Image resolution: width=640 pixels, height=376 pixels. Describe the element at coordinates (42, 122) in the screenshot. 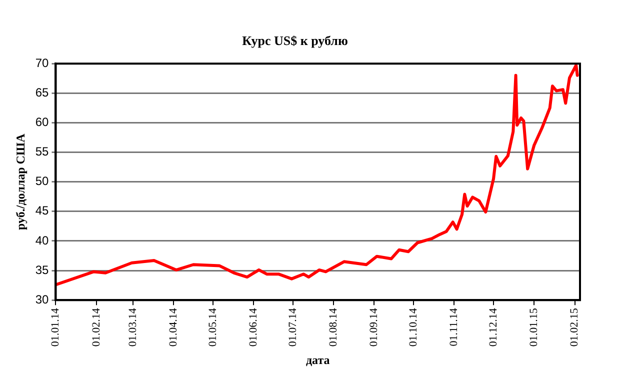

I see `y-tick-label: 60` at that location.